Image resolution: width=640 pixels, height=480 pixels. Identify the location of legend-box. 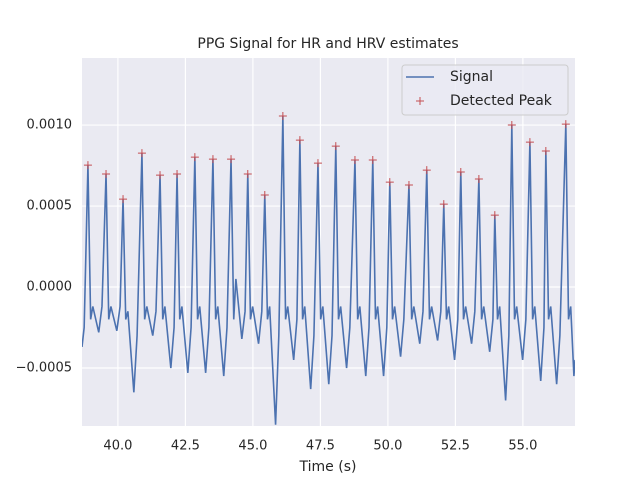
(485, 90).